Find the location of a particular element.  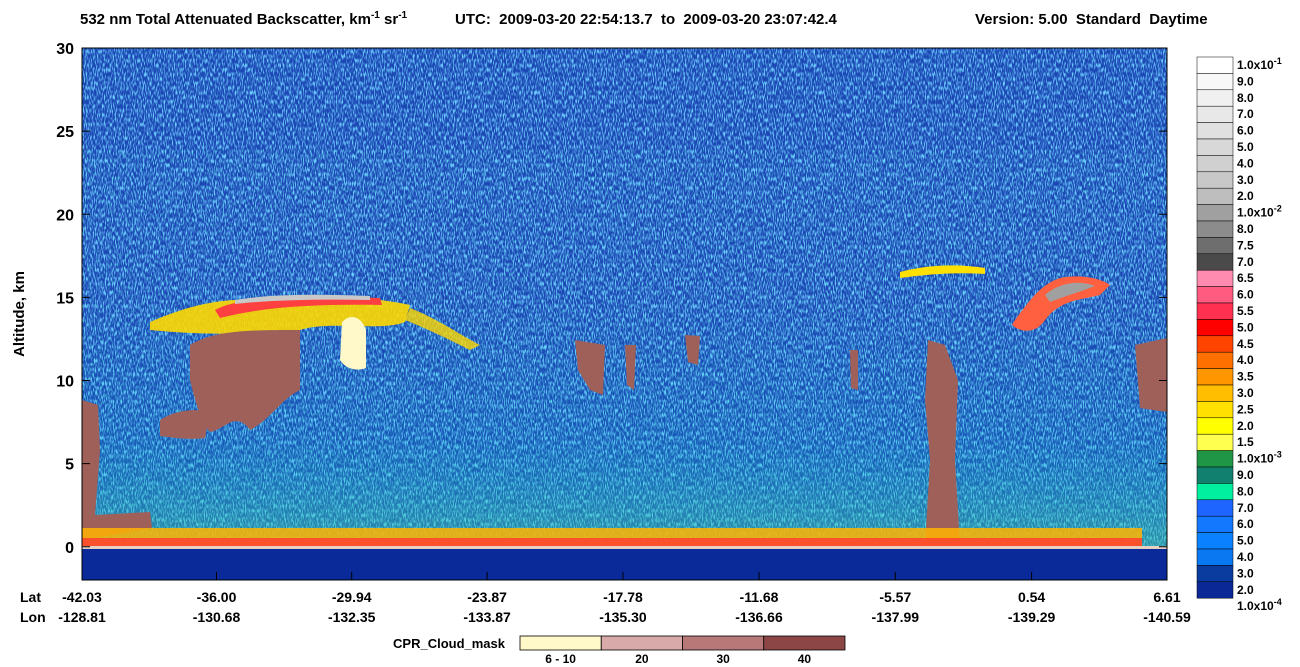

x-tick-label: 0.54 is located at coordinates (1031, 597).